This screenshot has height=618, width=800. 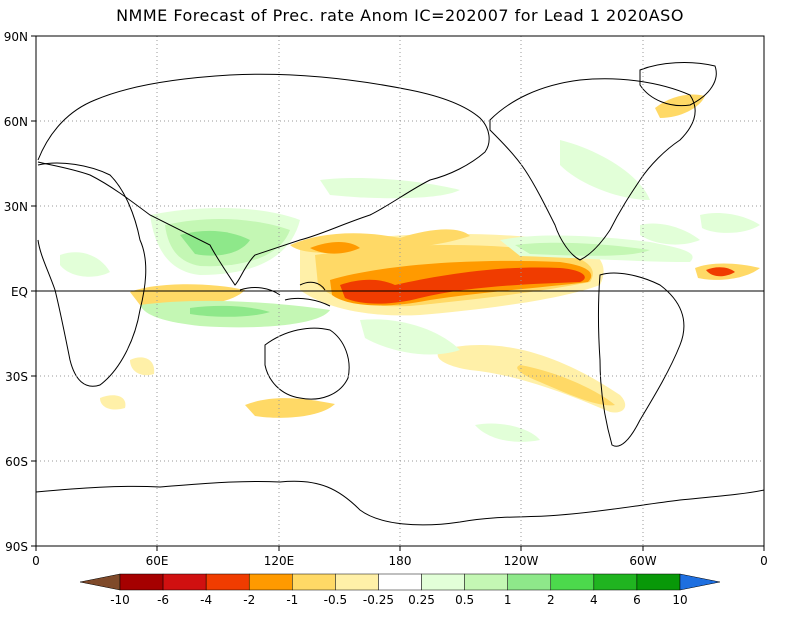 I want to click on colorbar-label: 10, so click(x=679, y=600).